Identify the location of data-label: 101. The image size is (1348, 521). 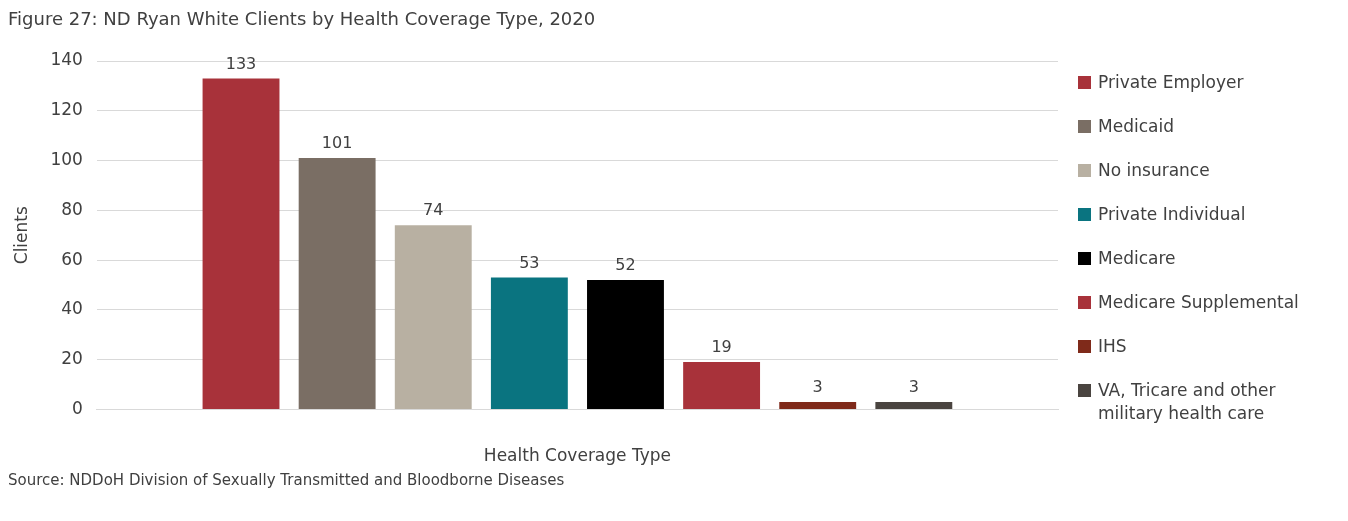
(337, 143).